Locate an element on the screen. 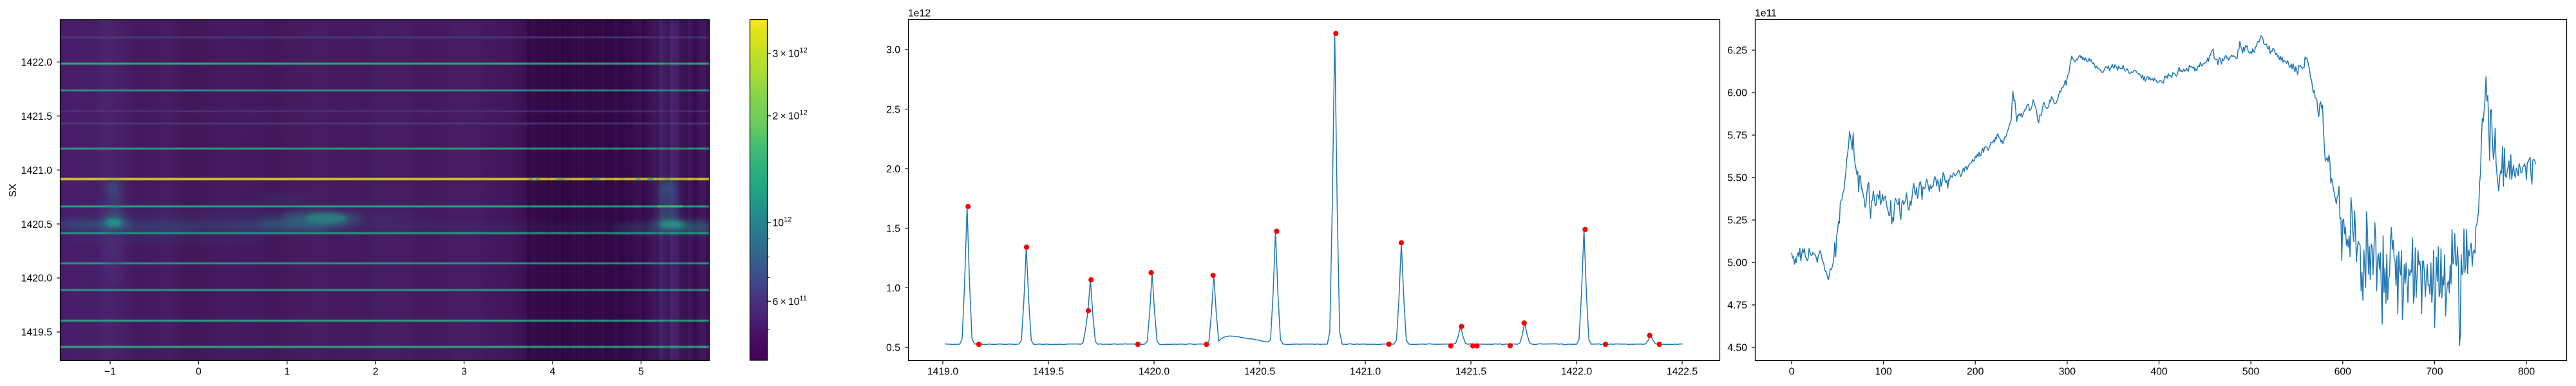 The image size is (2576, 386). svg-text: 3.0 is located at coordinates (893, 50).